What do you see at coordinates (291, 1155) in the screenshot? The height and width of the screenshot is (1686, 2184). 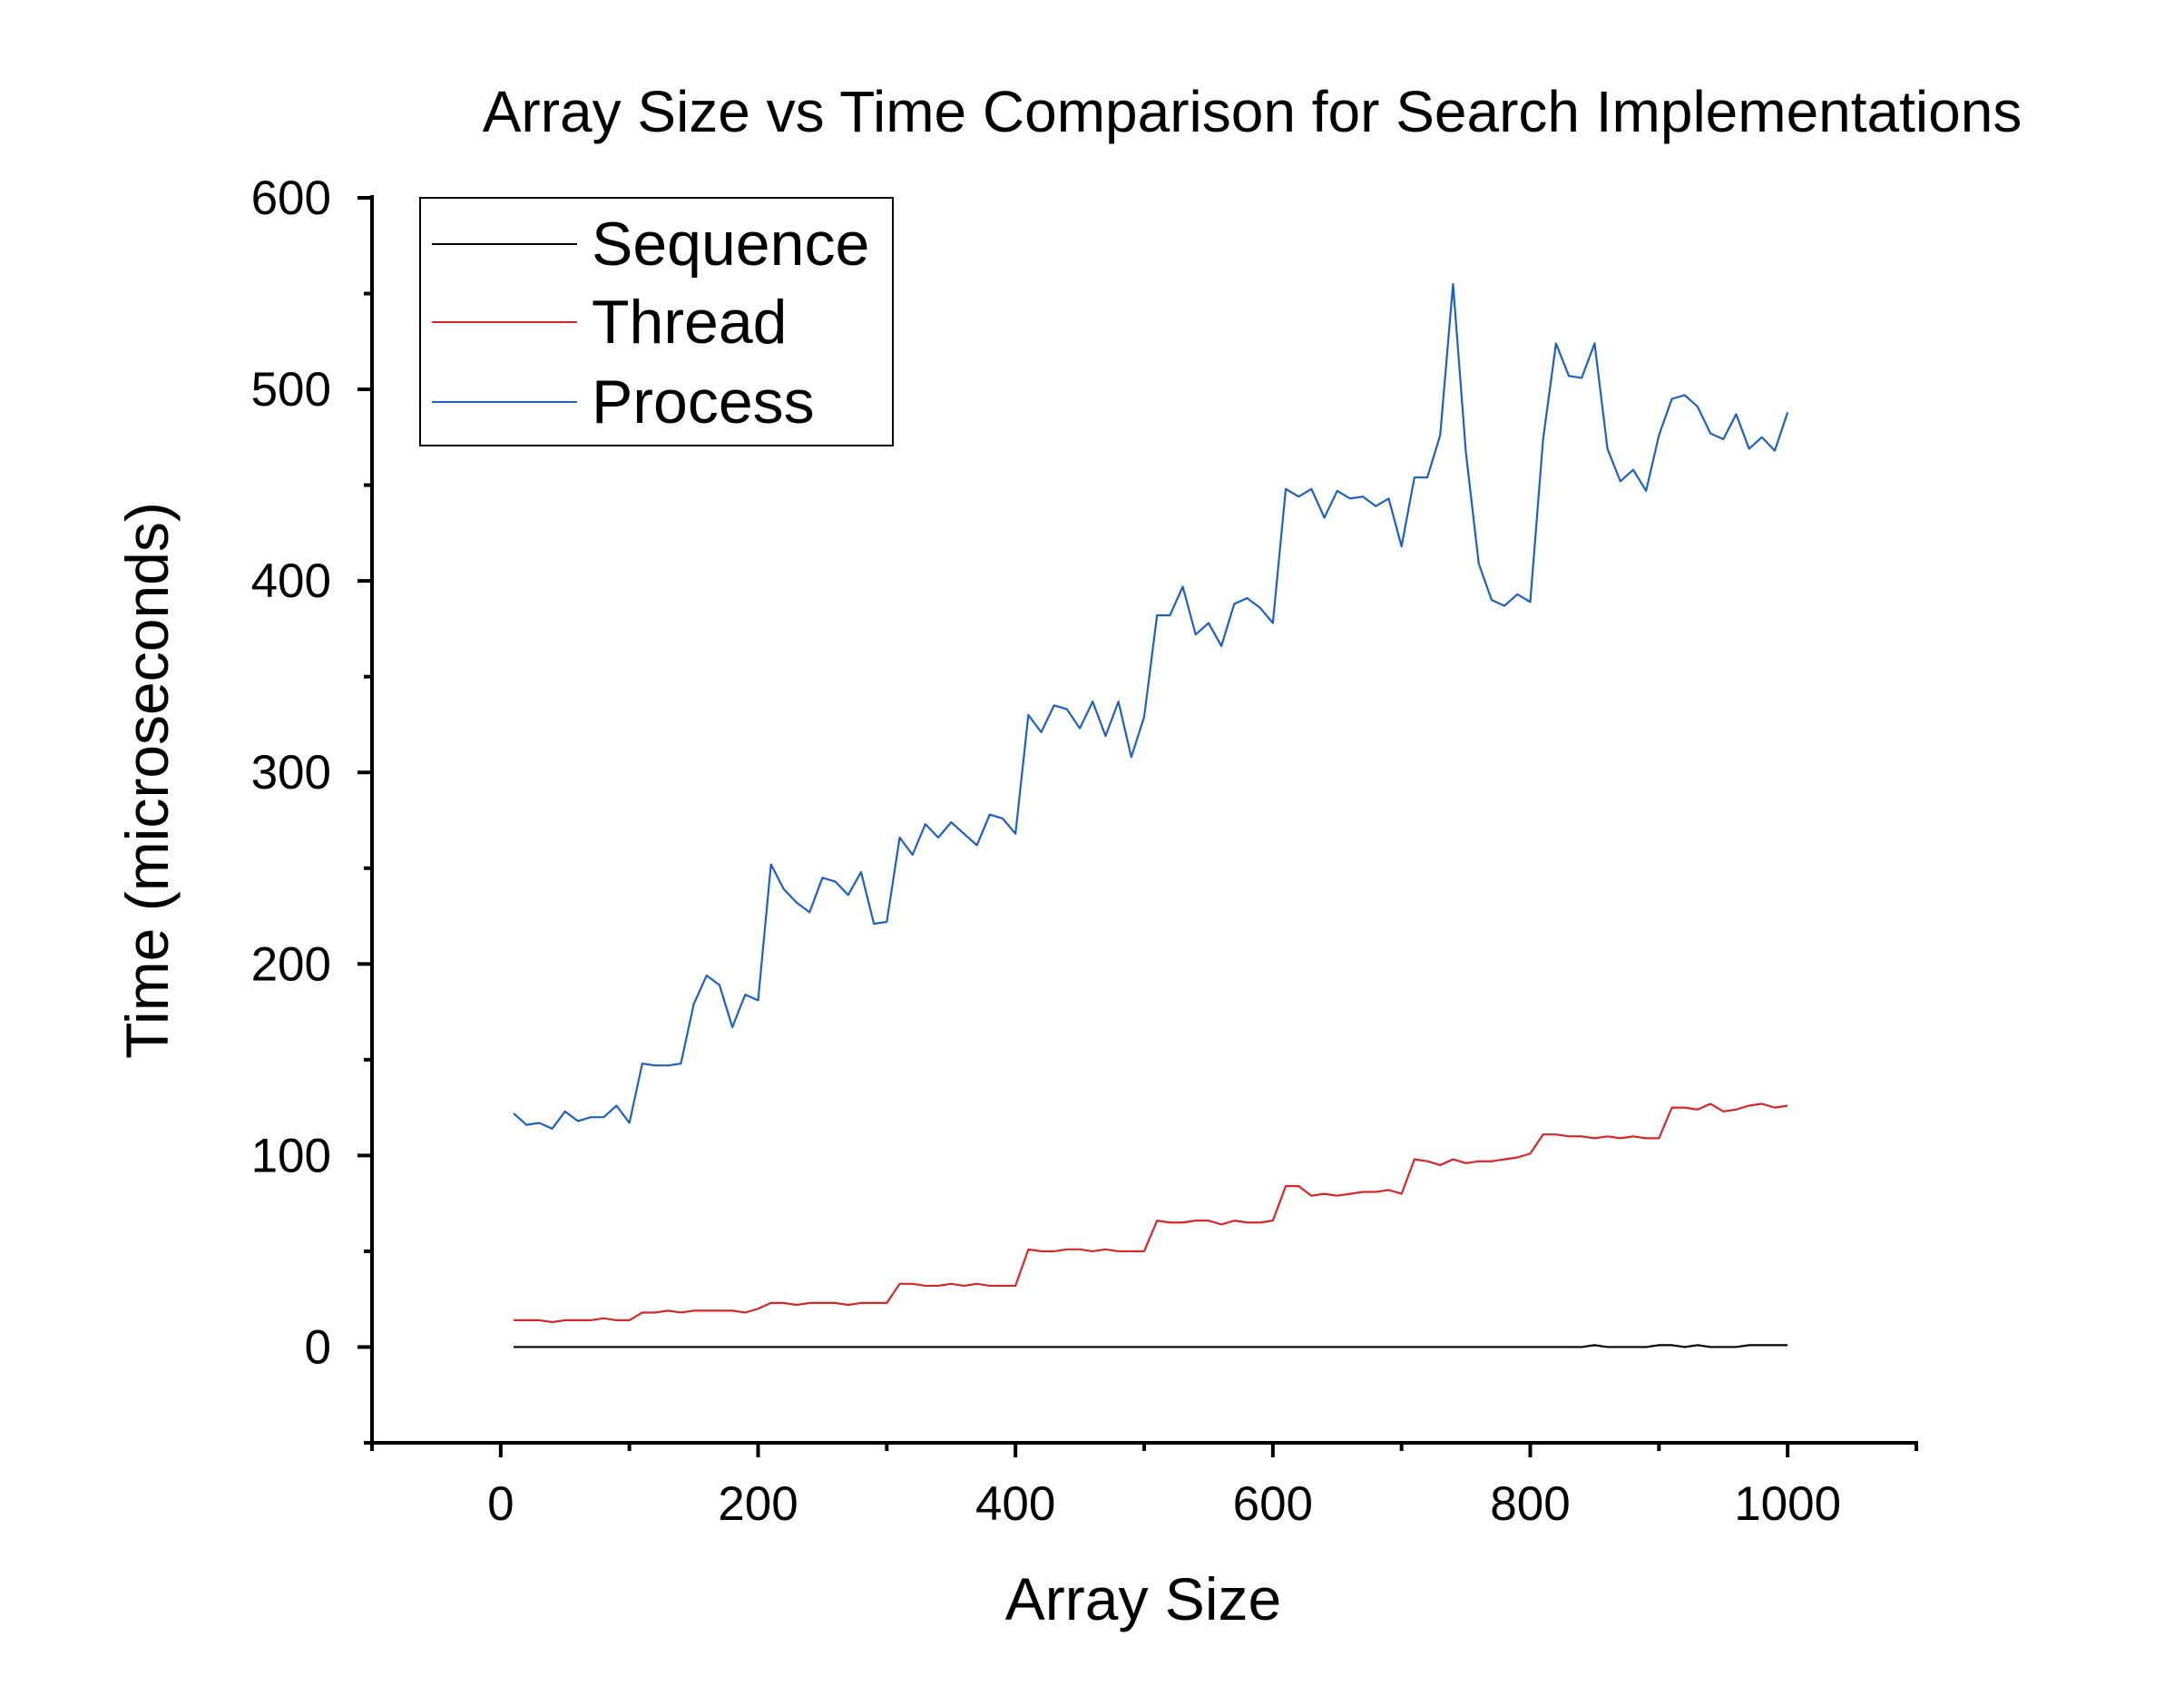 I see `y-tick-label: 100` at bounding box center [291, 1155].